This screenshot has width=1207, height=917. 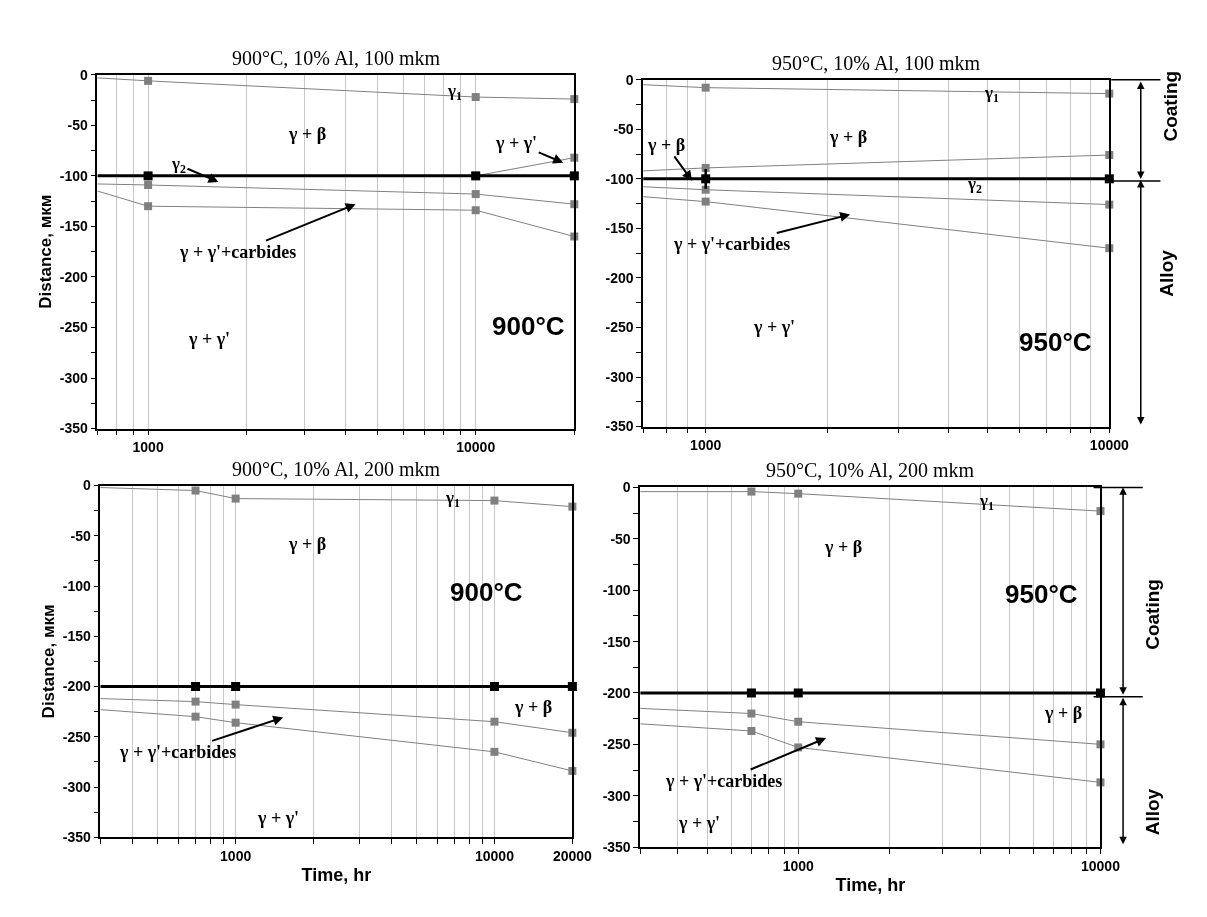 What do you see at coordinates (336, 469) in the screenshot?
I see `chart-title: 900°C, 10% Al, 200 mkm` at bounding box center [336, 469].